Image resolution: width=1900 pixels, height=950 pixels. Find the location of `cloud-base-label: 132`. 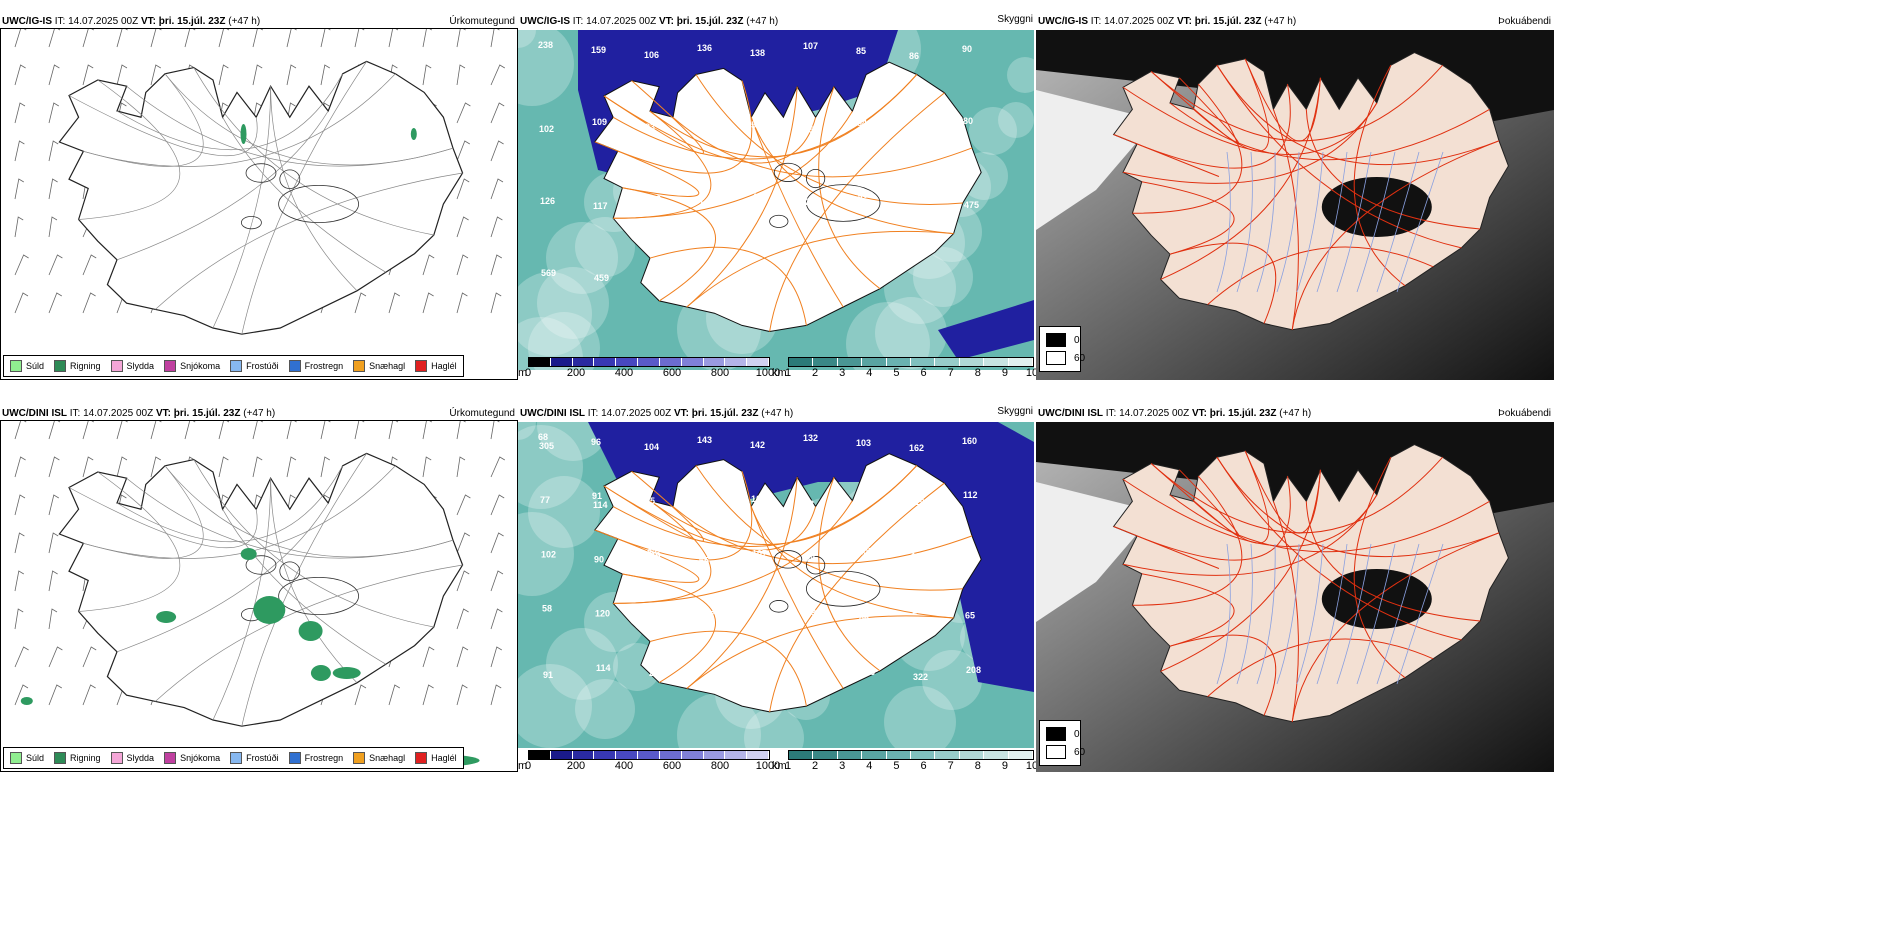

cloud-base-label: 132 is located at coordinates (810, 438).